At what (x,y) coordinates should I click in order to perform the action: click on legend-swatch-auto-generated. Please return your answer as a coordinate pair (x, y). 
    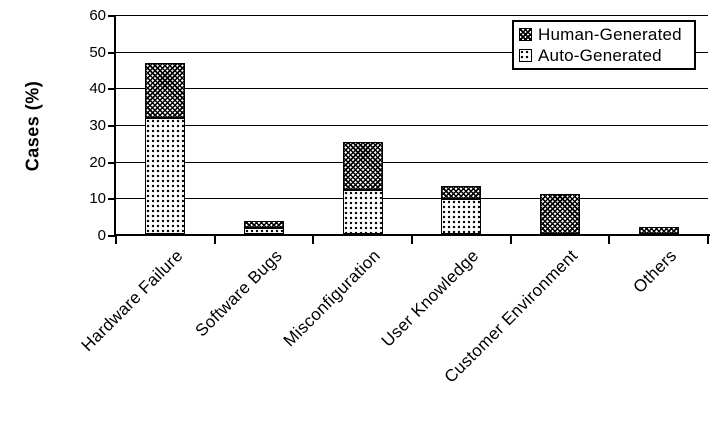
    Looking at the image, I should click on (525, 55).